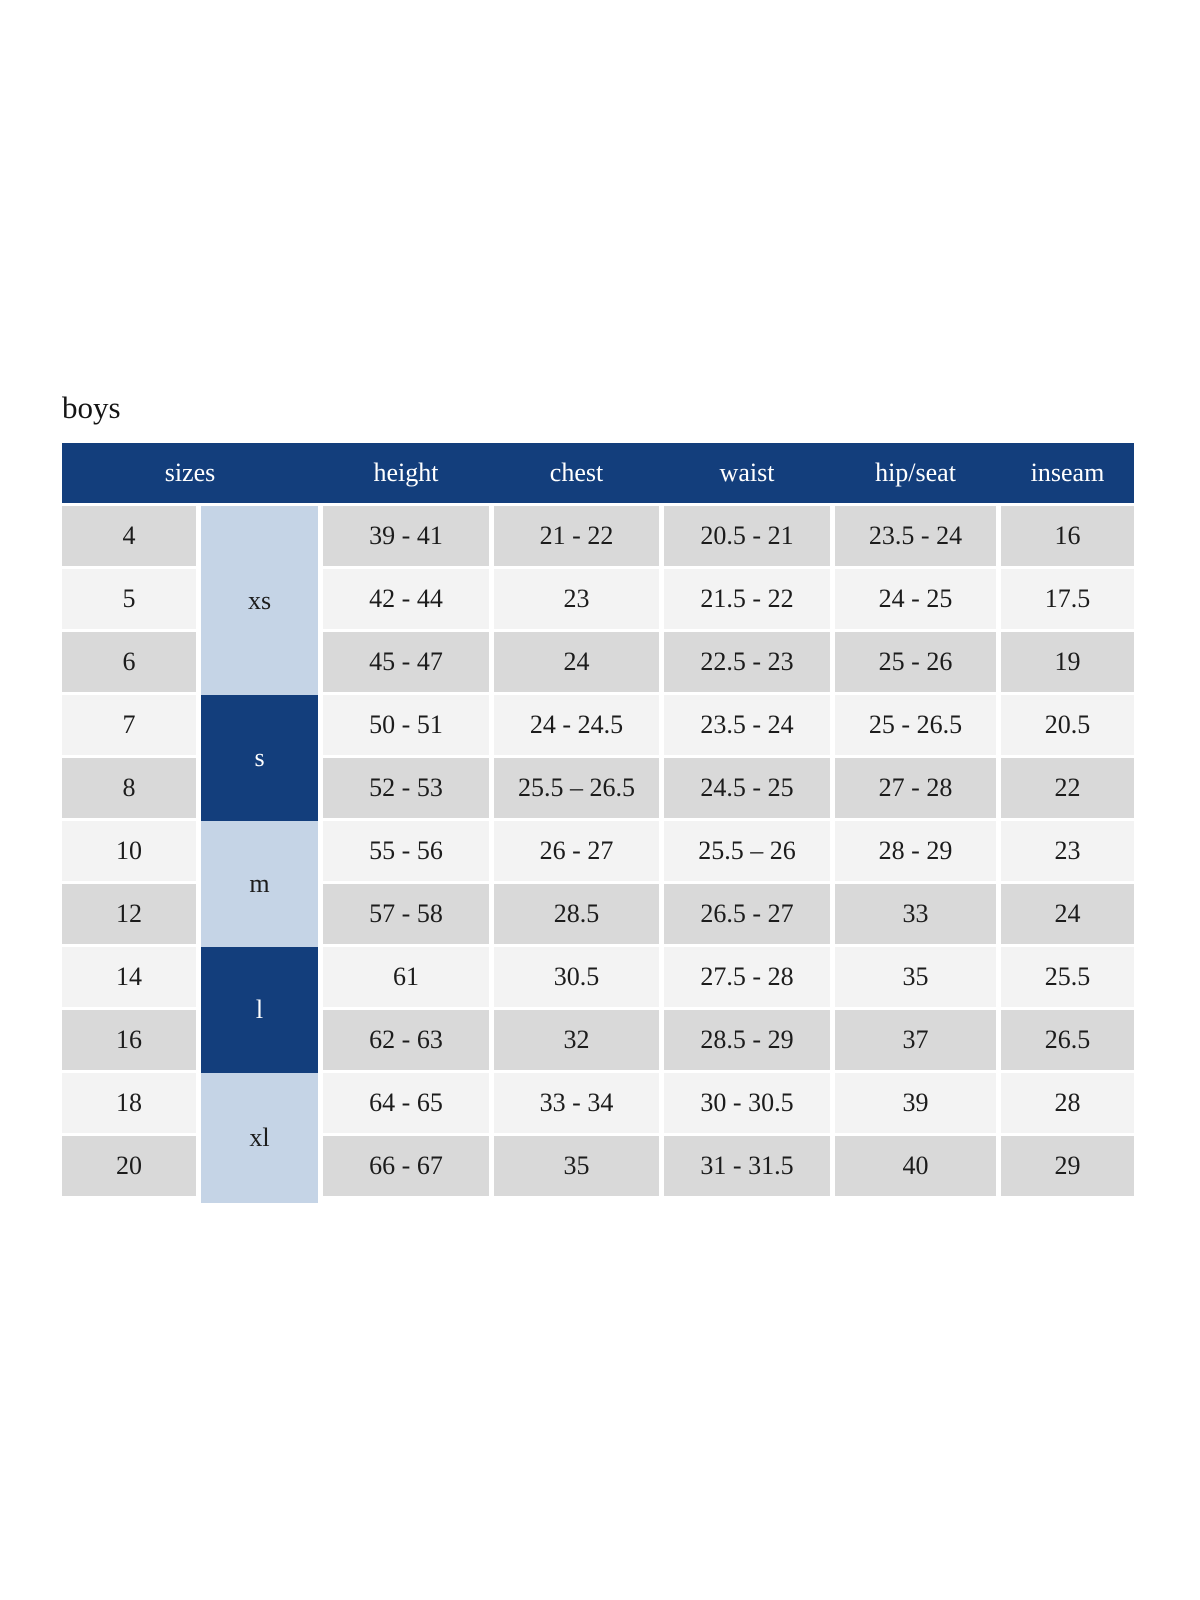 Image resolution: width=1200 pixels, height=1600 pixels. What do you see at coordinates (915, 599) in the screenshot?
I see `cell-hip-seat: 24 - 25` at bounding box center [915, 599].